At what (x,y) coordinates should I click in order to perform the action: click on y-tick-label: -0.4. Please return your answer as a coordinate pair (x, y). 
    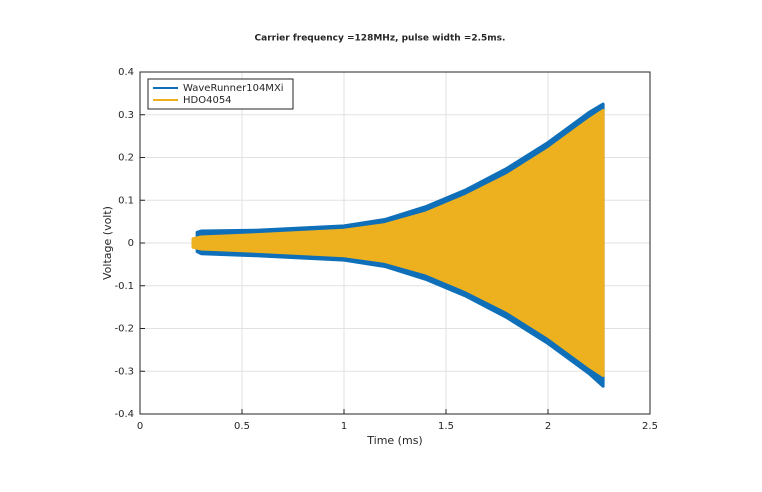
    Looking at the image, I should click on (124, 414).